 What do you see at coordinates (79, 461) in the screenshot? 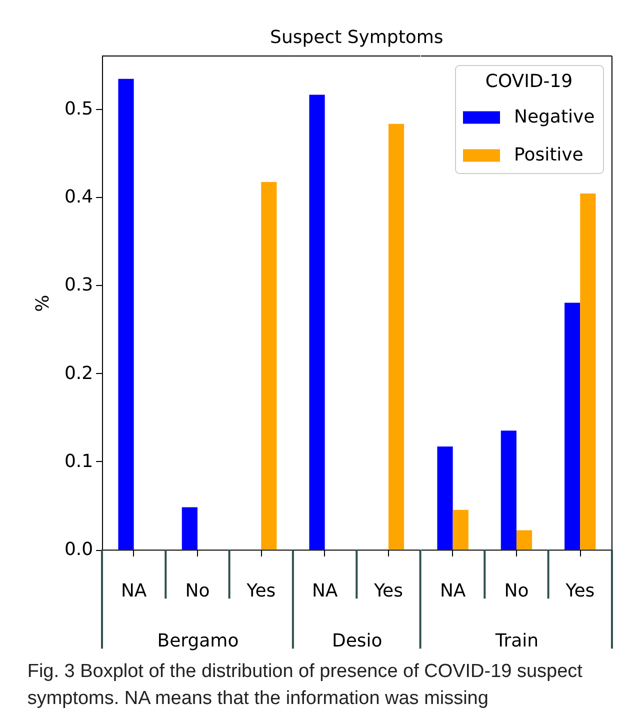
I see `y-tick-label: 0.1` at bounding box center [79, 461].